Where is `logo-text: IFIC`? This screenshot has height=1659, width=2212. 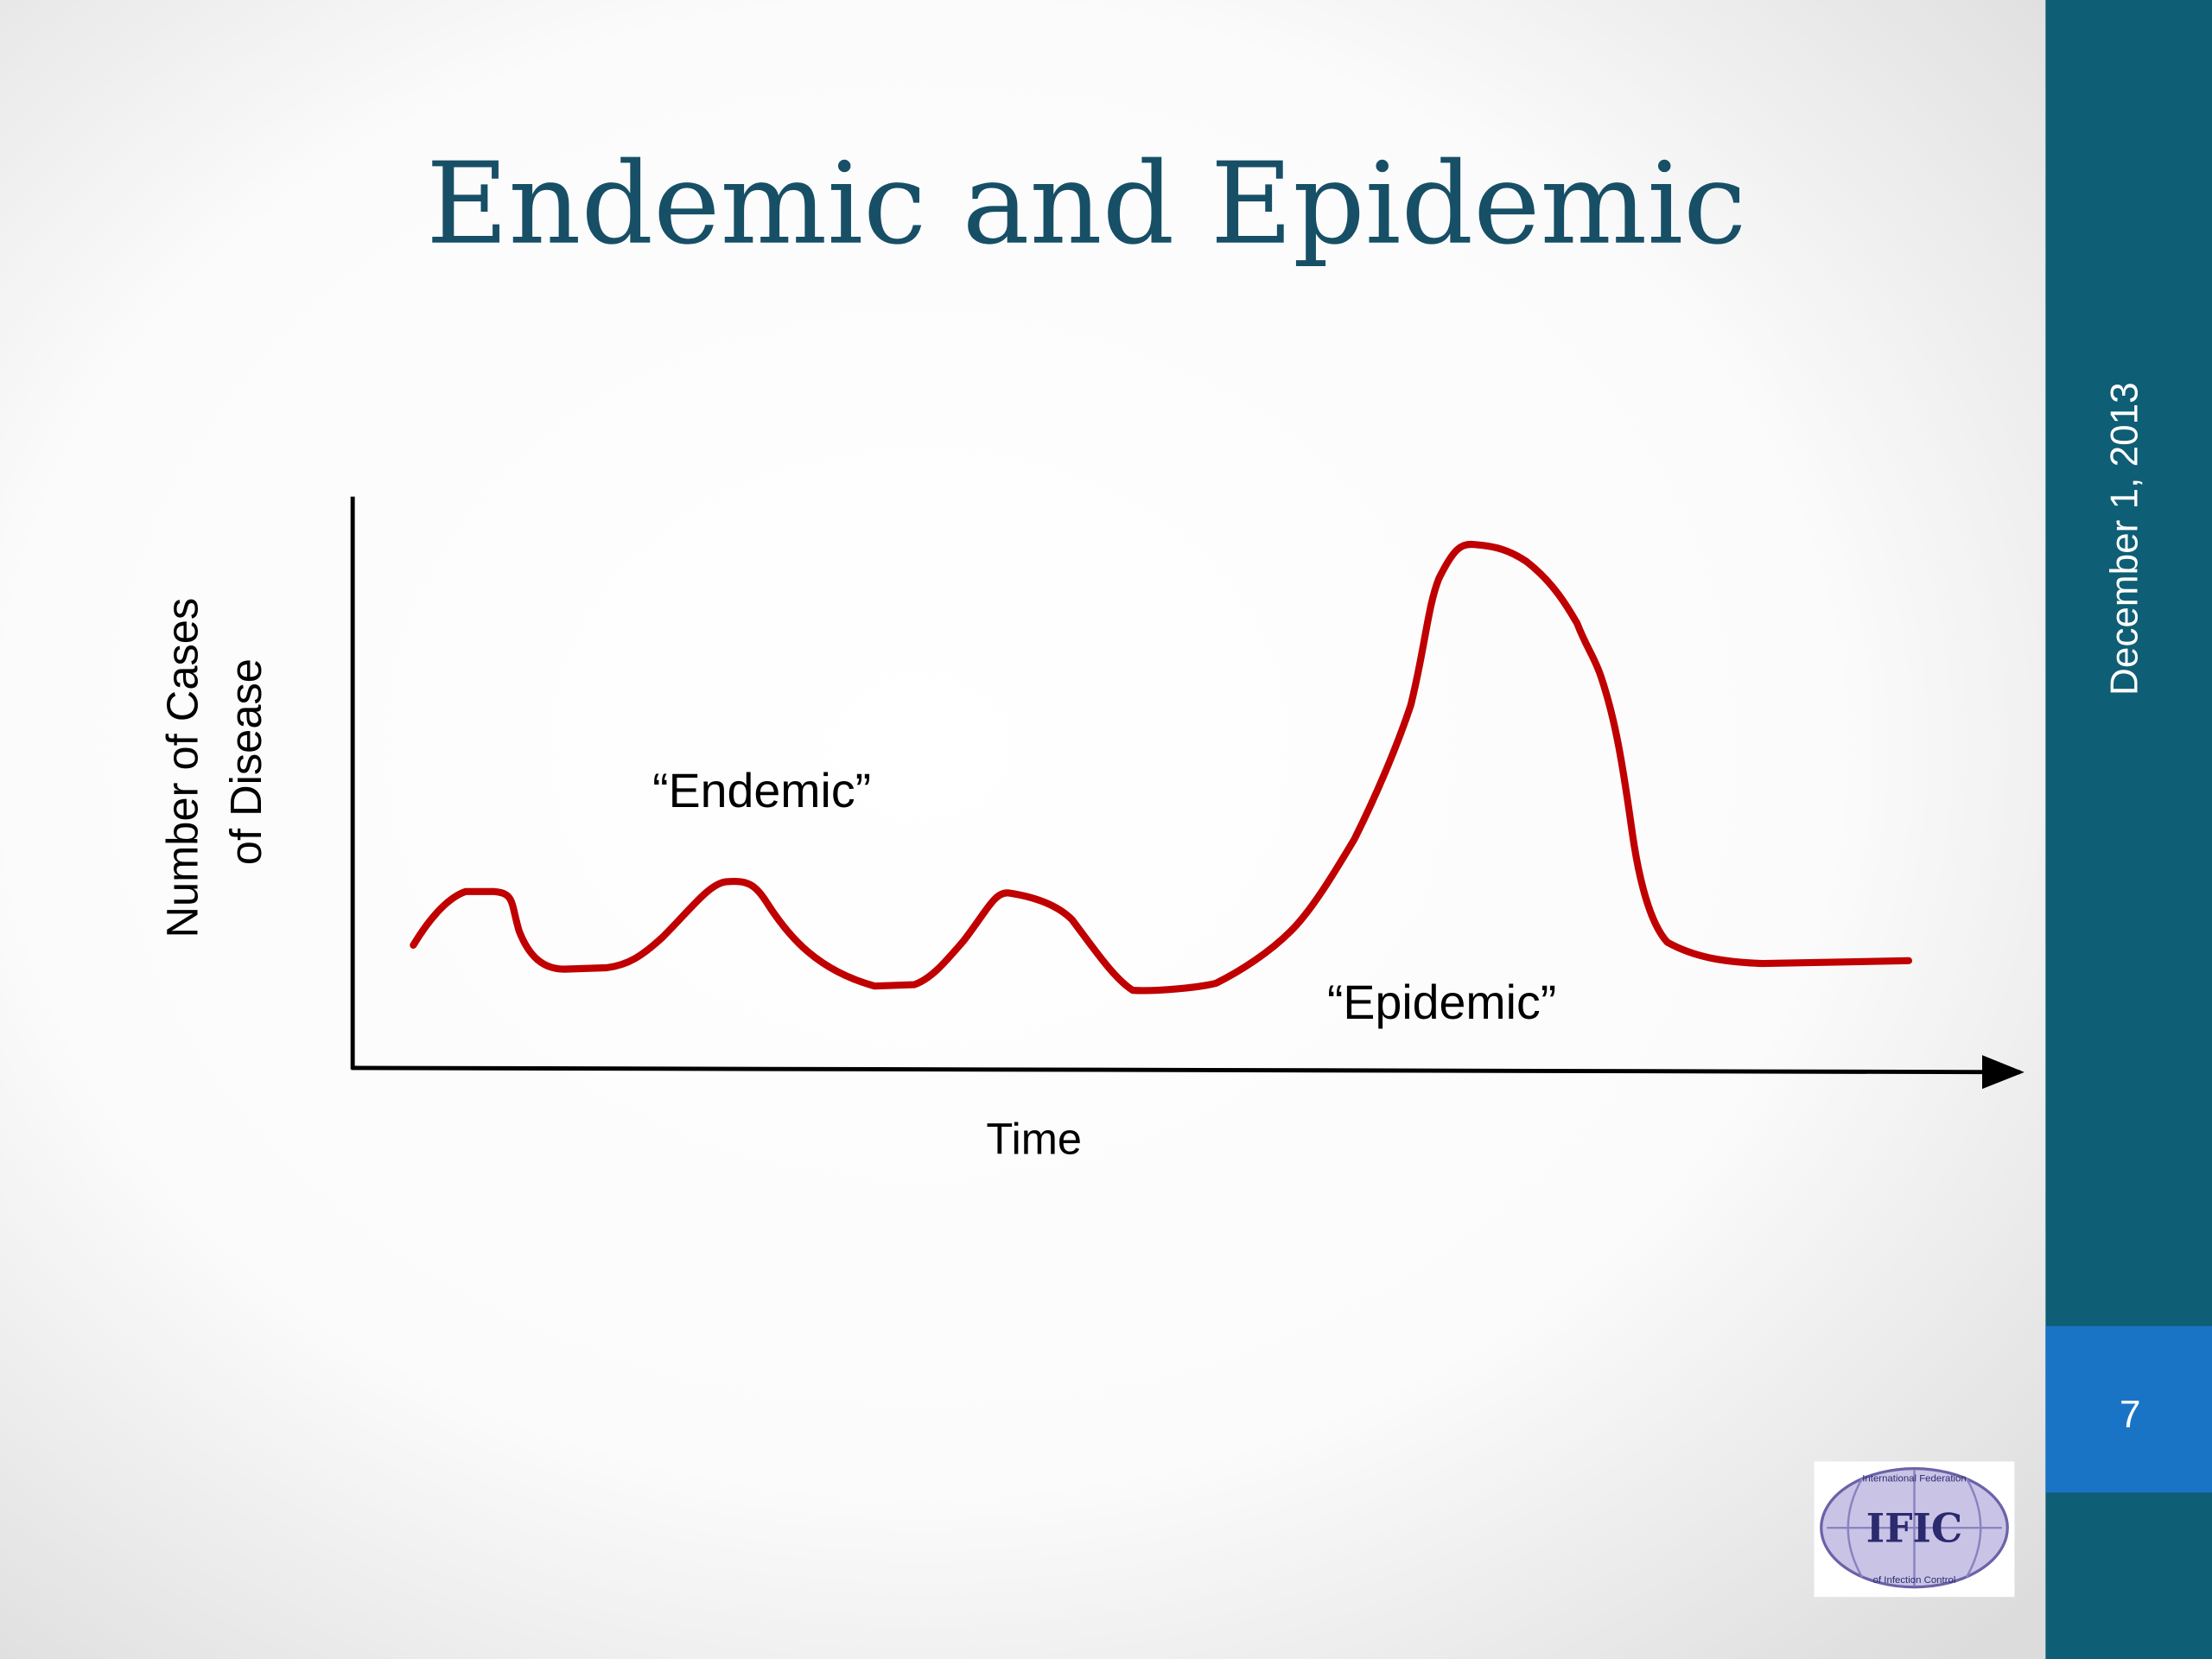 logo-text: IFIC is located at coordinates (1914, 1527).